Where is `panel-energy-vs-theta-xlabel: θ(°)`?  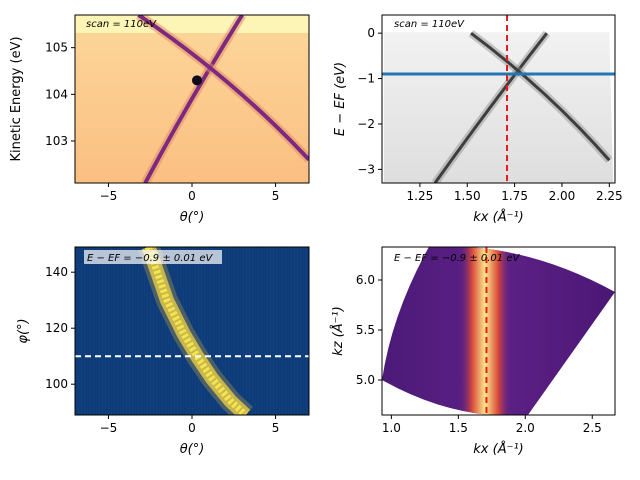 panel-energy-vs-theta-xlabel: θ(°) is located at coordinates (192, 217).